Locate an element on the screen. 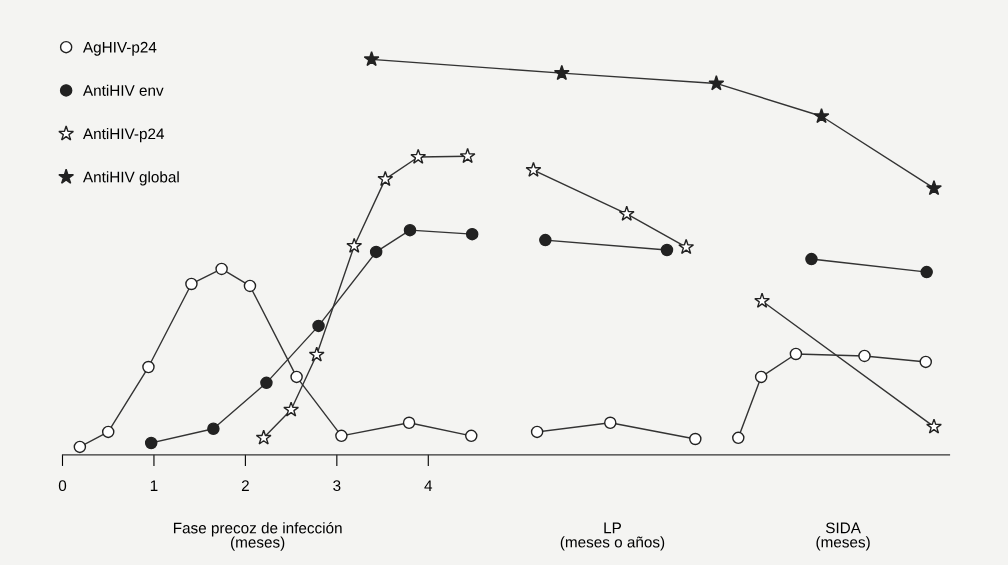  text: Fase precoz de infección (meses) is located at coordinates (257, 536).